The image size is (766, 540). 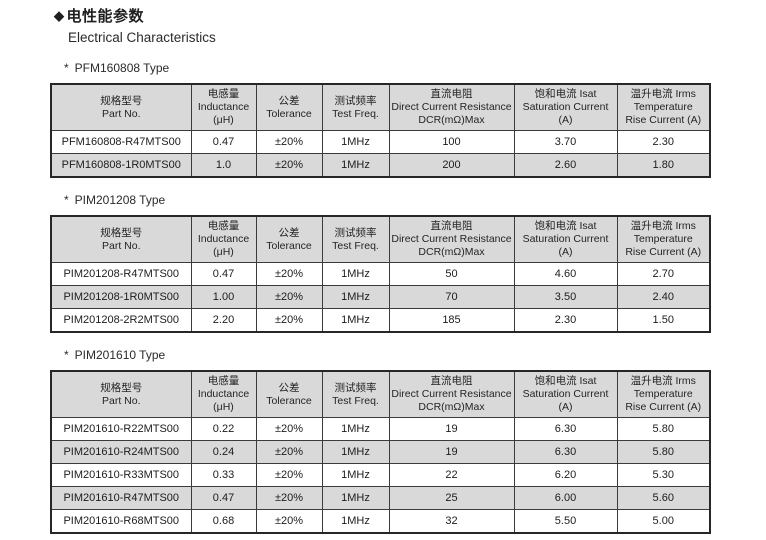 What do you see at coordinates (663, 498) in the screenshot?
I see `value-cell: 5.60` at bounding box center [663, 498].